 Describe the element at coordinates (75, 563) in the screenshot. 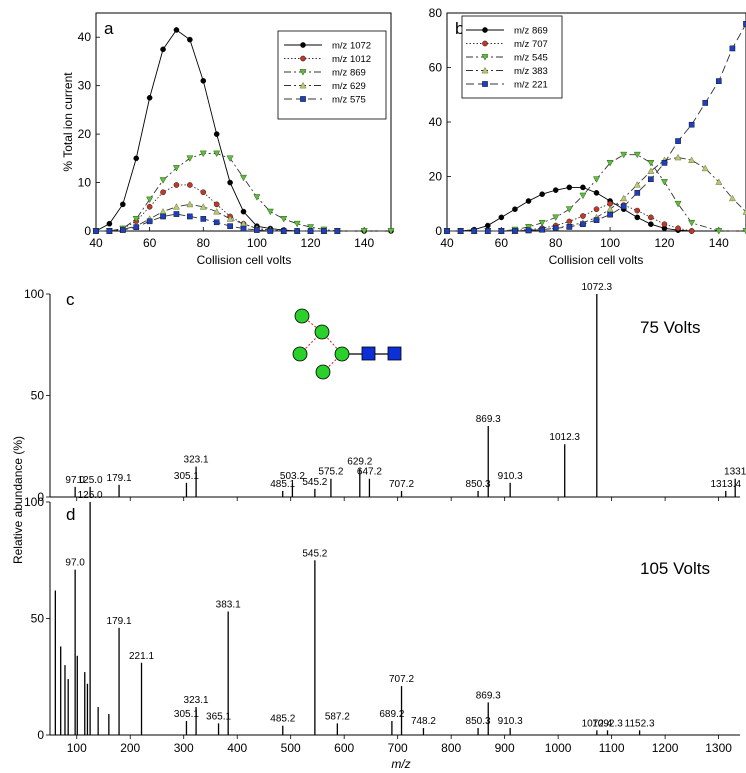

I see `panel-d-peak-label: 97.0` at that location.